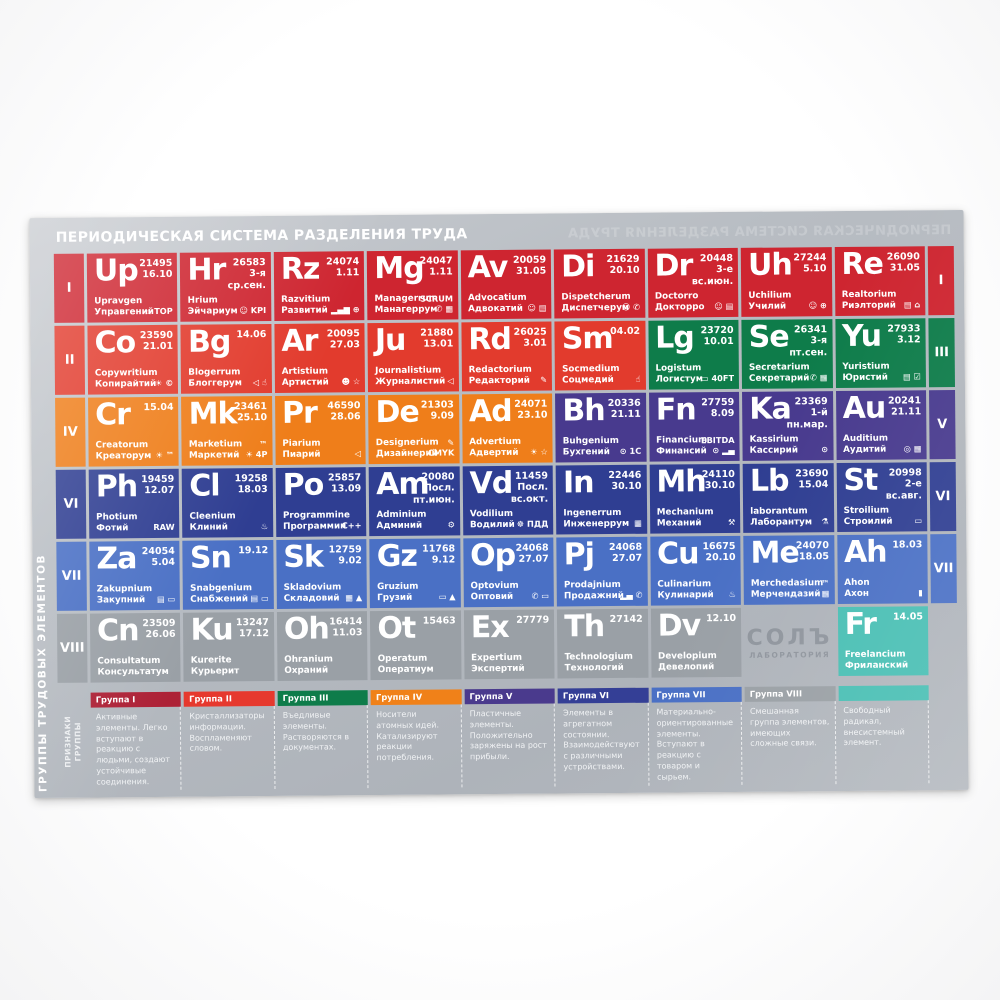  What do you see at coordinates (577, 267) in the screenshot?
I see `element-symbol: Di` at bounding box center [577, 267].